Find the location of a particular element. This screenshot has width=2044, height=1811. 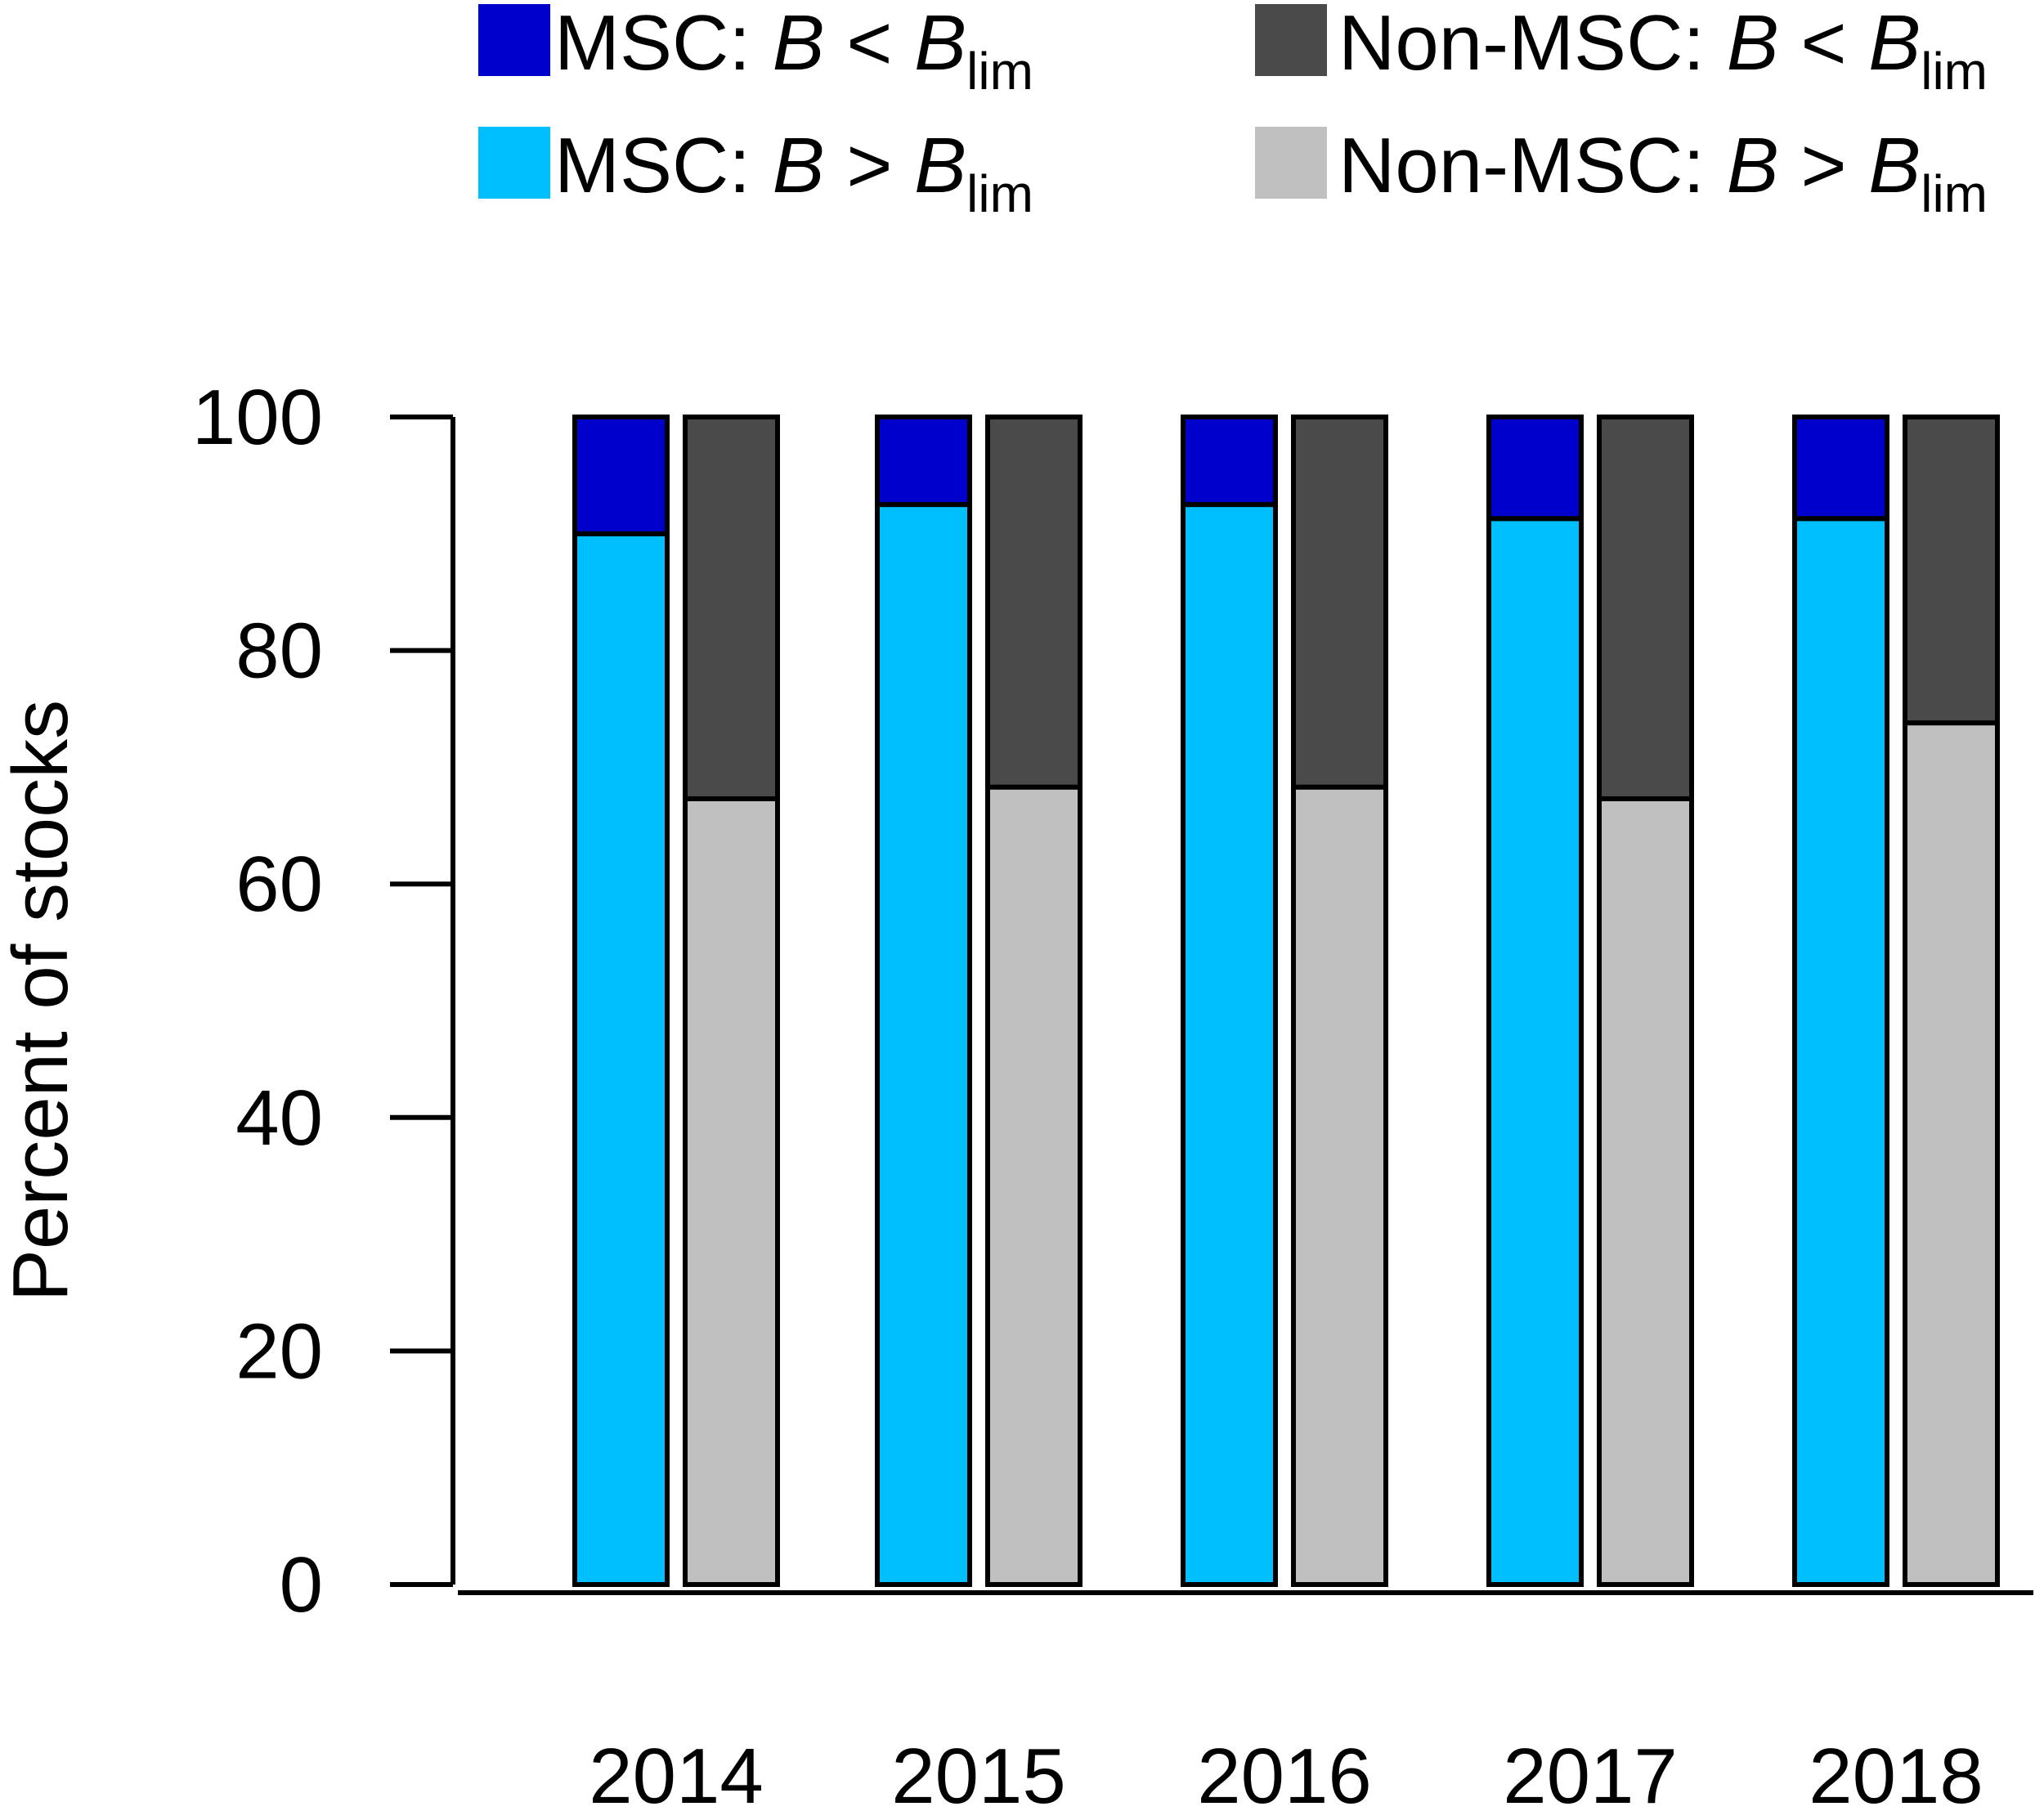

bar-non-msc-b-lt-blim-2018 is located at coordinates (1952, 570).